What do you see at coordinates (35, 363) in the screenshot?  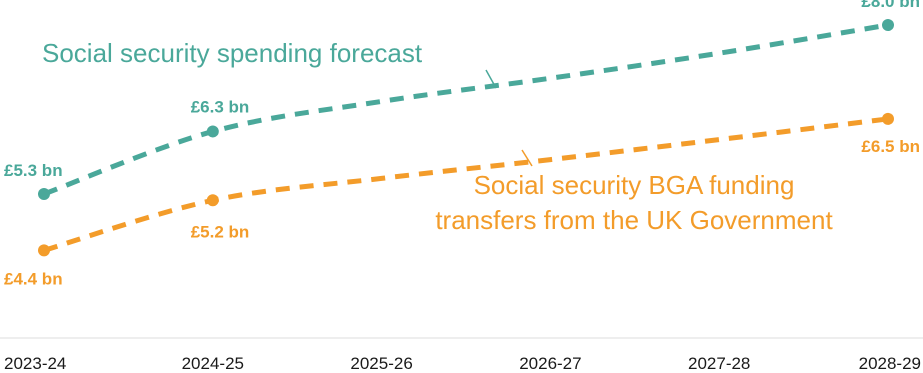 I see `x-tick-label: 2023-24` at bounding box center [35, 363].